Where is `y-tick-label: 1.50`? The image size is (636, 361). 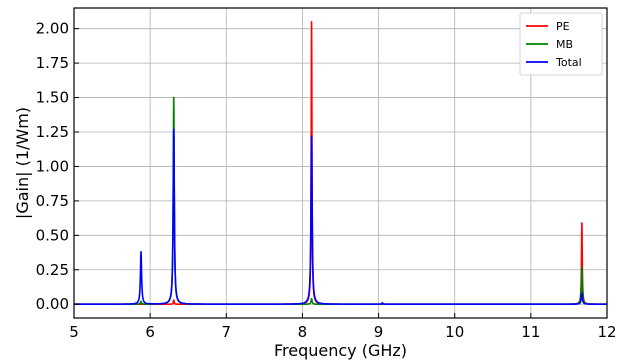
y-tick-label: 1.50 is located at coordinates (52, 98).